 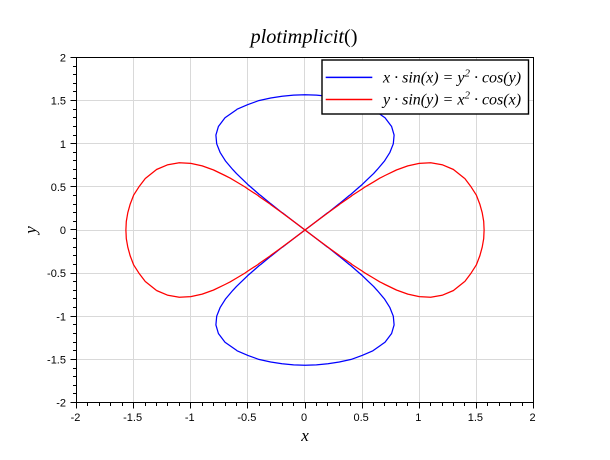 I want to click on svg-text: y · sin(y) = x2 · cos(x), so click(x=451, y=99).